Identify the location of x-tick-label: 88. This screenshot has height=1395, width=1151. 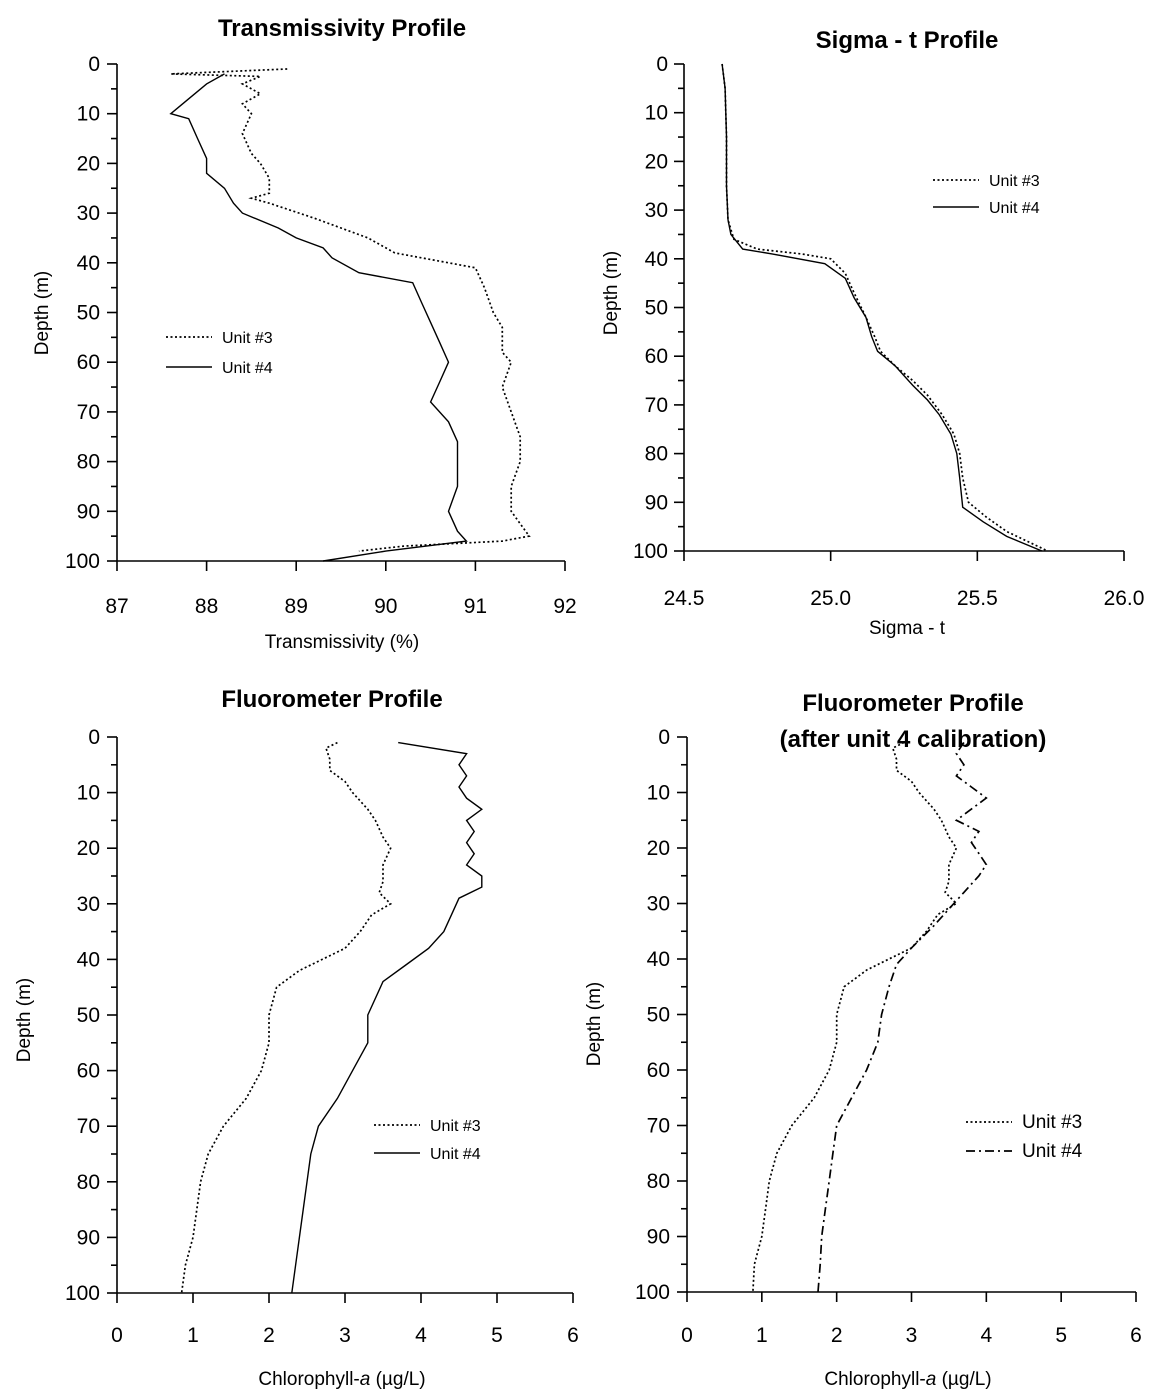
(206, 606).